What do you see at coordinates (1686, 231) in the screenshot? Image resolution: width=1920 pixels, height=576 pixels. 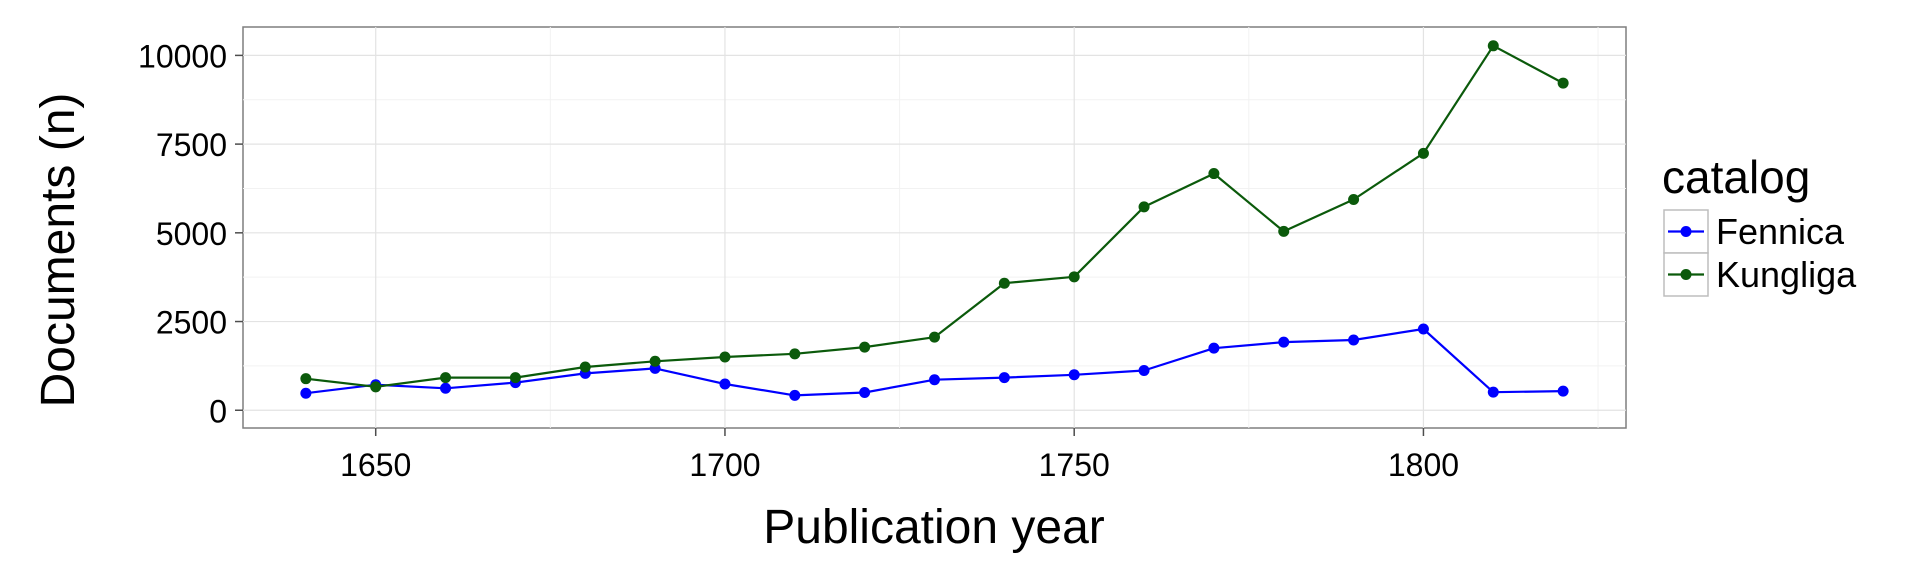 I see `legend-key-point-fennica` at bounding box center [1686, 231].